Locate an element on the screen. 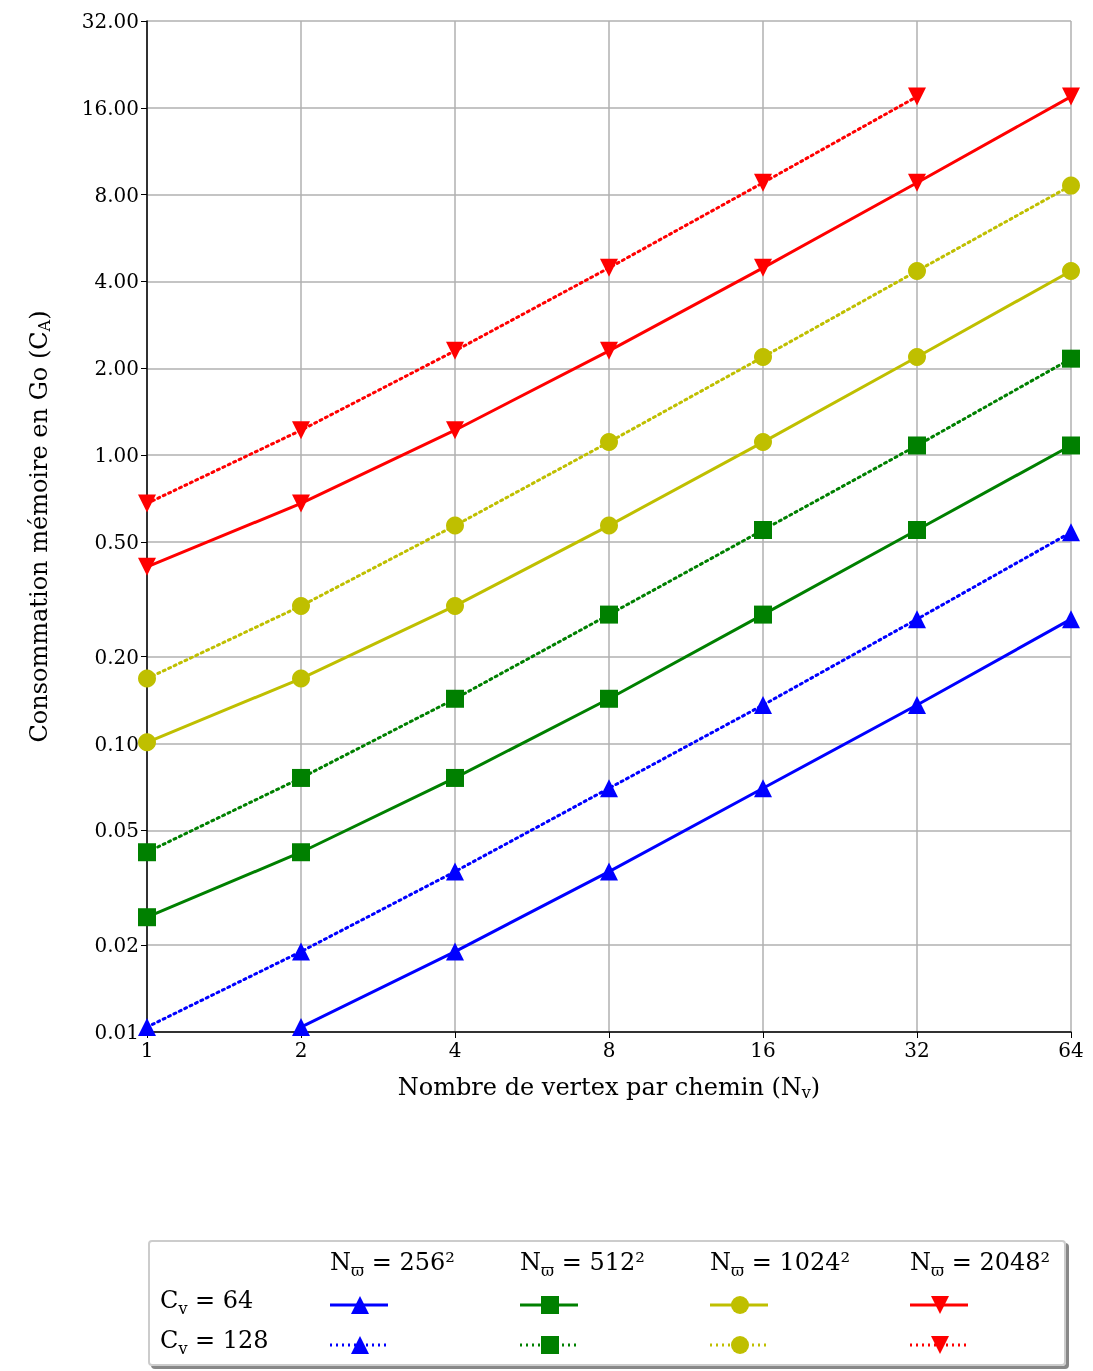 The image size is (1093, 1371). y-axis-title: Consommation mémoire en Go (CA) is located at coordinates (39, 526).